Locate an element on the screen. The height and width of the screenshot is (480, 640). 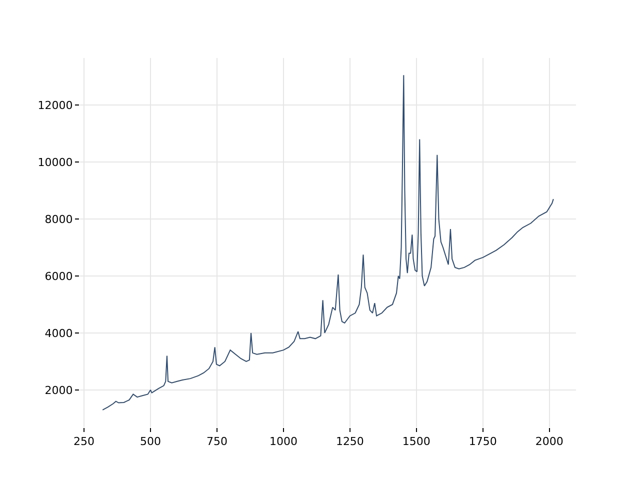
x-tick-label: 750 is located at coordinates (217, 441).